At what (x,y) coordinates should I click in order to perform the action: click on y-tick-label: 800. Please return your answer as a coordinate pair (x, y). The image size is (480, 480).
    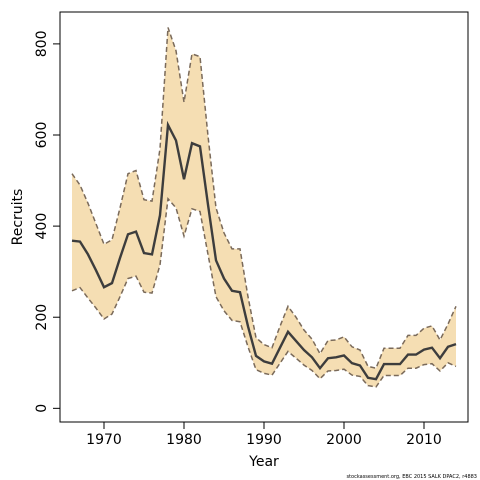
    Looking at the image, I should click on (42, 44).